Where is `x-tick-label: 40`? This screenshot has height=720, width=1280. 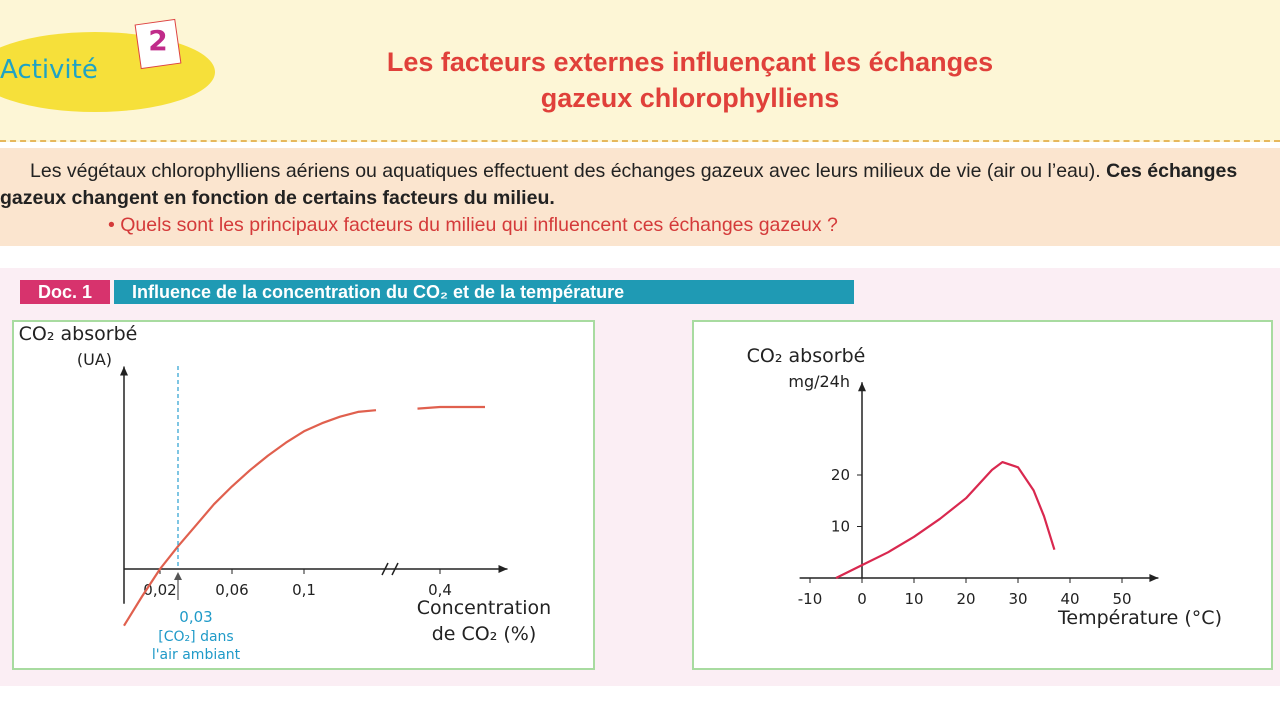
x-tick-label: 40 is located at coordinates (1069, 599).